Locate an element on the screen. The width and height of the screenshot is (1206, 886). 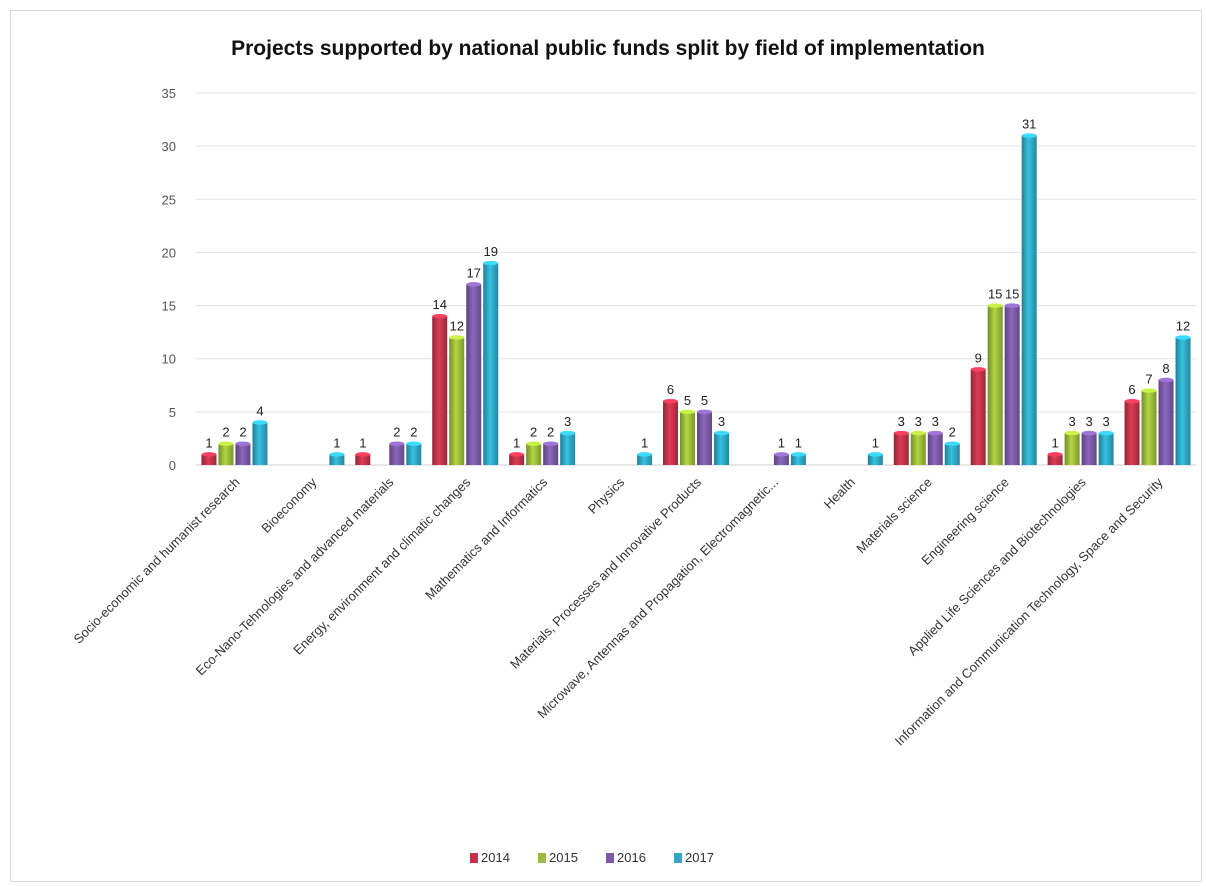
y-tick-label: 15 is located at coordinates (169, 306).